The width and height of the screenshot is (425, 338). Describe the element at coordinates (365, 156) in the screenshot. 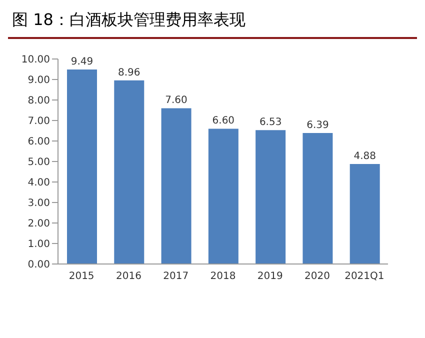

I see `data-label: 4.88` at that location.